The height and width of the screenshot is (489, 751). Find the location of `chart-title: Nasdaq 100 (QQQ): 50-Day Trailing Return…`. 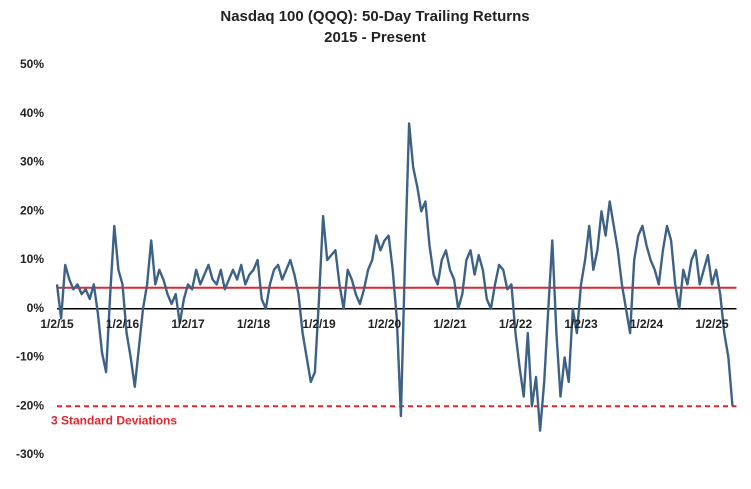

chart-title: Nasdaq 100 (QQQ): 50-Day Trailing Return… is located at coordinates (374, 16).